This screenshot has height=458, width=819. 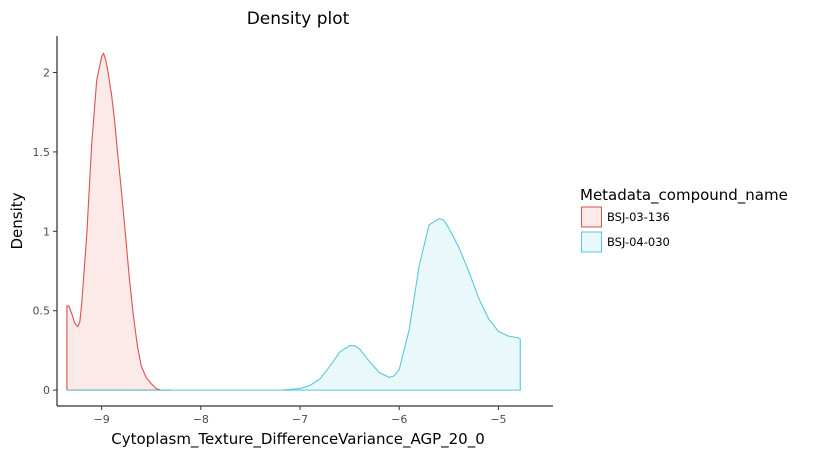 I want to click on legend-label: BSJ-04-030, so click(x=638, y=242).